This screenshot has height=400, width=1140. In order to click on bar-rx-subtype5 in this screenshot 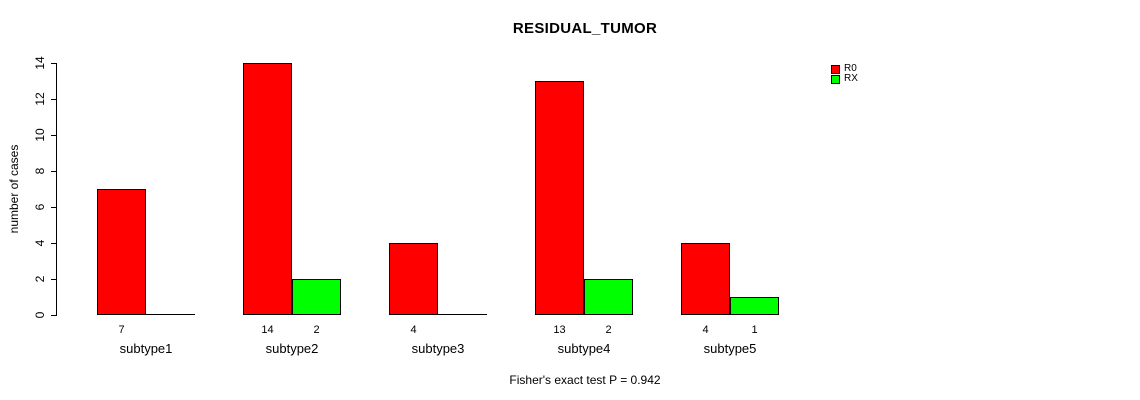, I will do `click(754, 306)`.